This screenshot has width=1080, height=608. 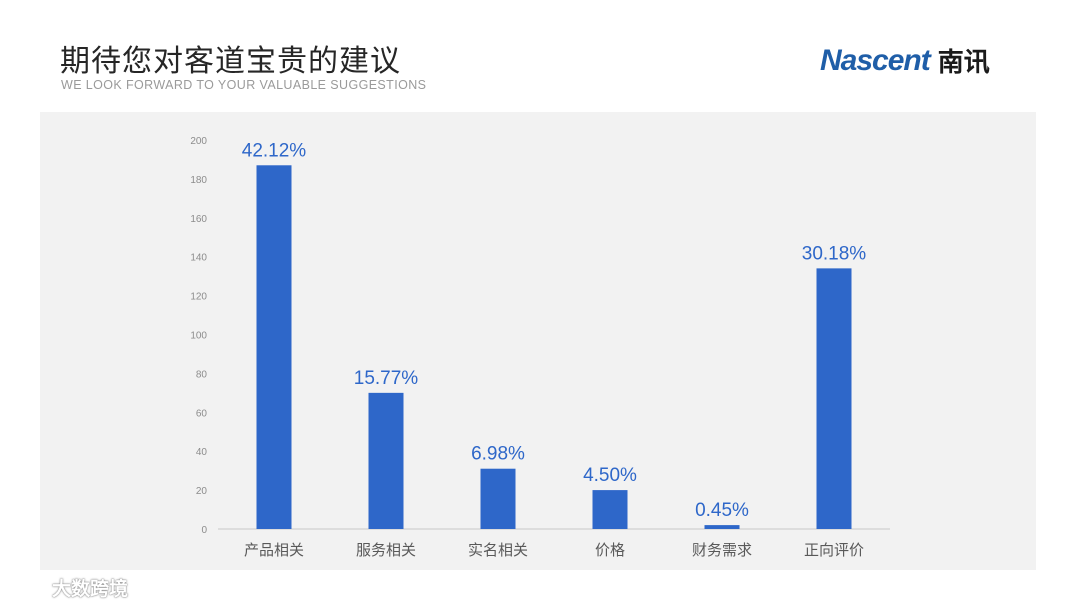 I want to click on x-tick-label: 服务相关, so click(x=386, y=550).